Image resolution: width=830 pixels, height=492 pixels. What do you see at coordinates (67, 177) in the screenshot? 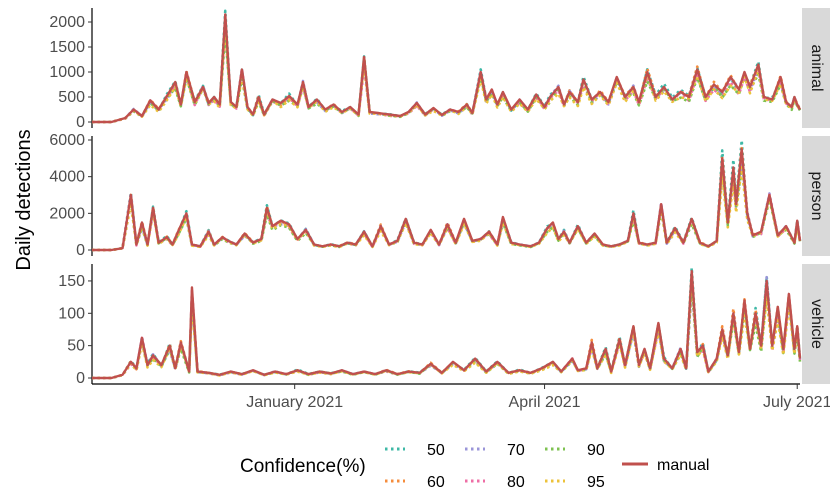
I see `y-tick-label: 4000` at bounding box center [67, 177].